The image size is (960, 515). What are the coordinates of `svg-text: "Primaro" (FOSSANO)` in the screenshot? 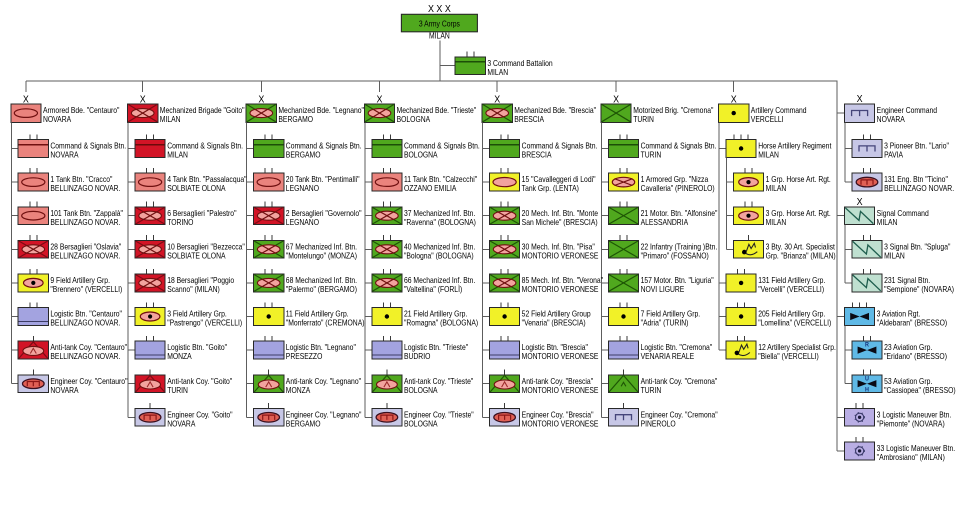 It's located at (675, 256).